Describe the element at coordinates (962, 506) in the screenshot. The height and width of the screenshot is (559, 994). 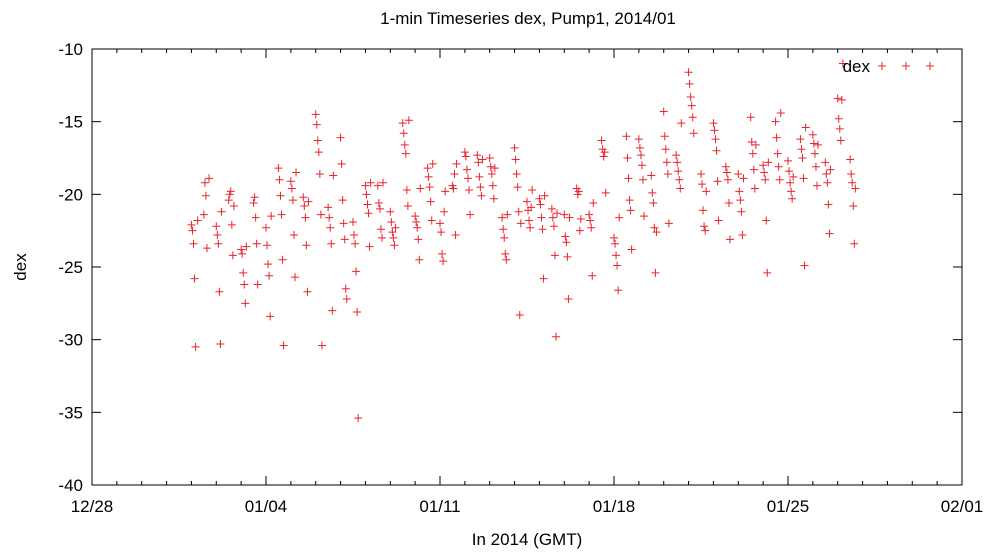
I see `x-tick-label: 02/01` at that location.